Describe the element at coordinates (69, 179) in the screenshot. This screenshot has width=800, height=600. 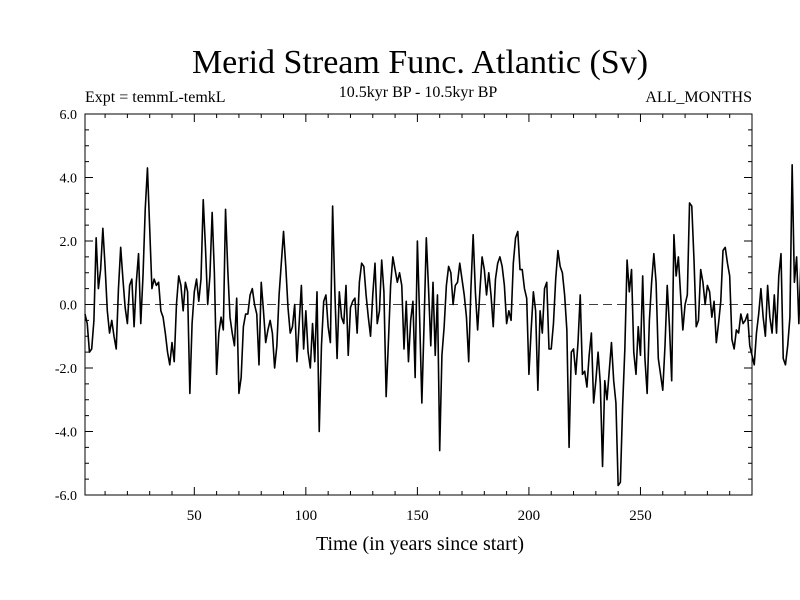
I see `y-tick-label: 4.0` at that location.